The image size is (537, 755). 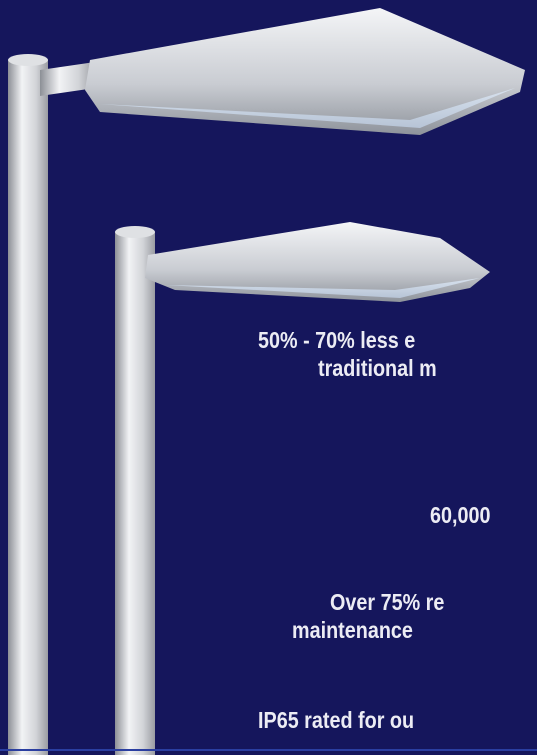 What do you see at coordinates (67, 79) in the screenshot?
I see `arm` at bounding box center [67, 79].